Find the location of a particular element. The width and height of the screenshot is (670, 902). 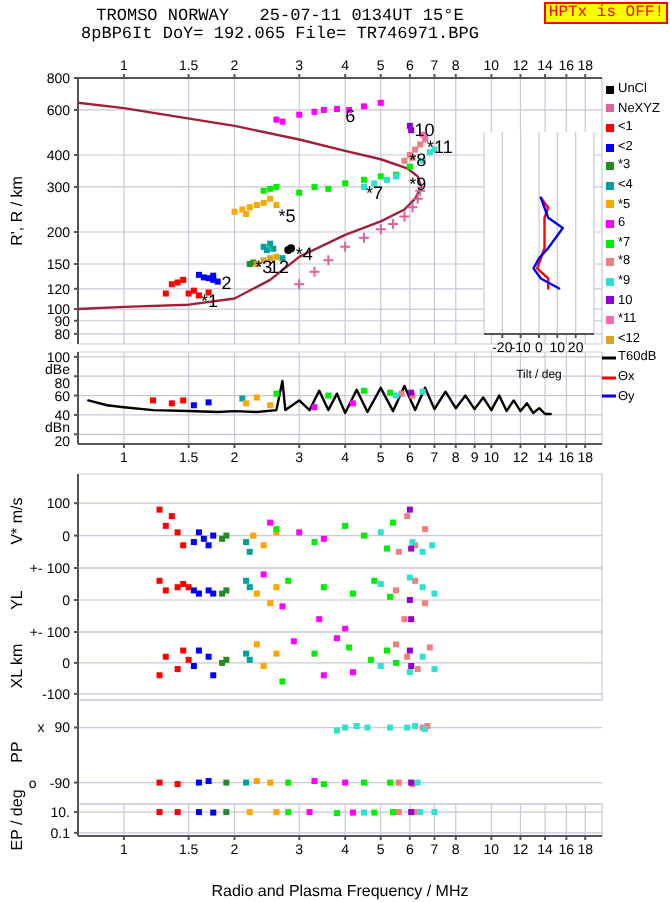

annotation: 2 is located at coordinates (226, 282).